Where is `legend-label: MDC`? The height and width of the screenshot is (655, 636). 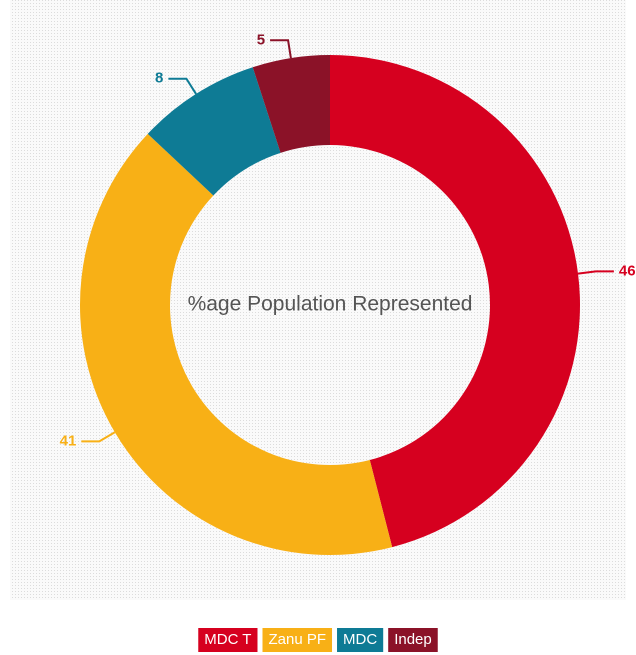 legend-label: MDC is located at coordinates (360, 639).